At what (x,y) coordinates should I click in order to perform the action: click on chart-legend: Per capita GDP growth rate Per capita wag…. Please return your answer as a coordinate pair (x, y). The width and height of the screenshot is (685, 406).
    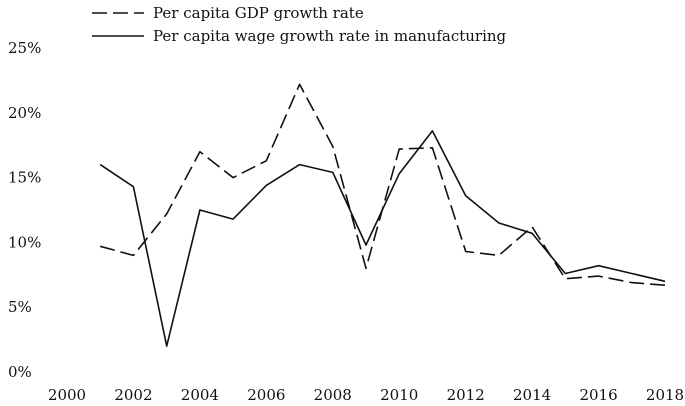
    Looking at the image, I should click on (299, 24).